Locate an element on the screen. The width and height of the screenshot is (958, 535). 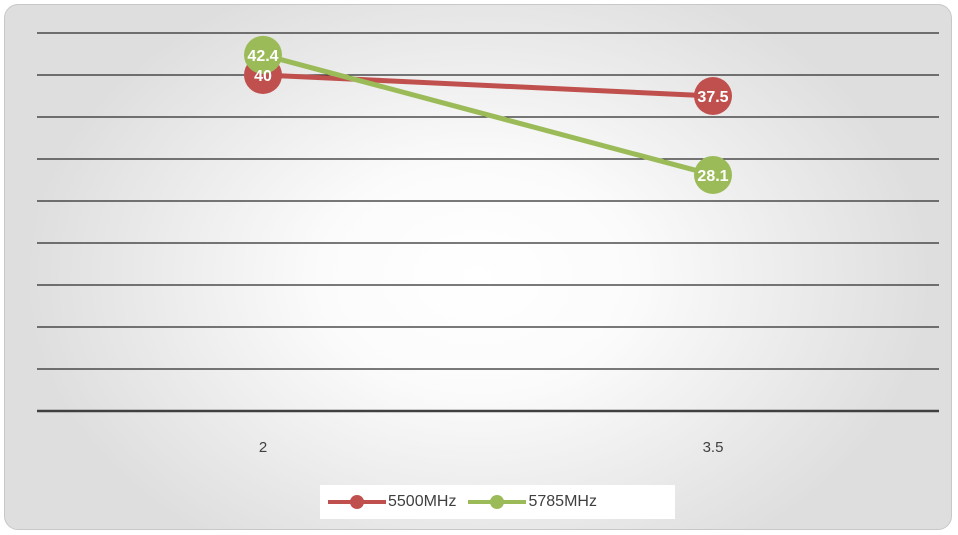
data-label: 37.5 is located at coordinates (712, 97).